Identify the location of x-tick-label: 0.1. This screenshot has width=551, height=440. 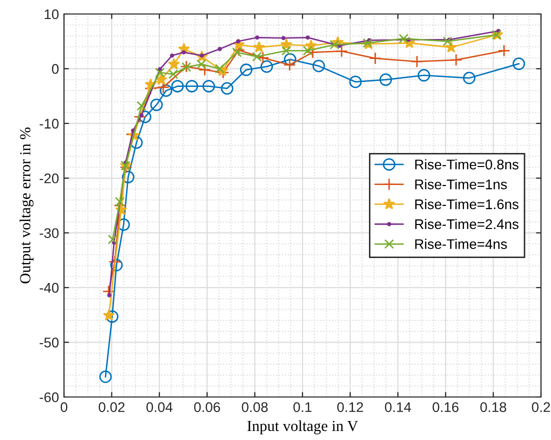
(302, 407).